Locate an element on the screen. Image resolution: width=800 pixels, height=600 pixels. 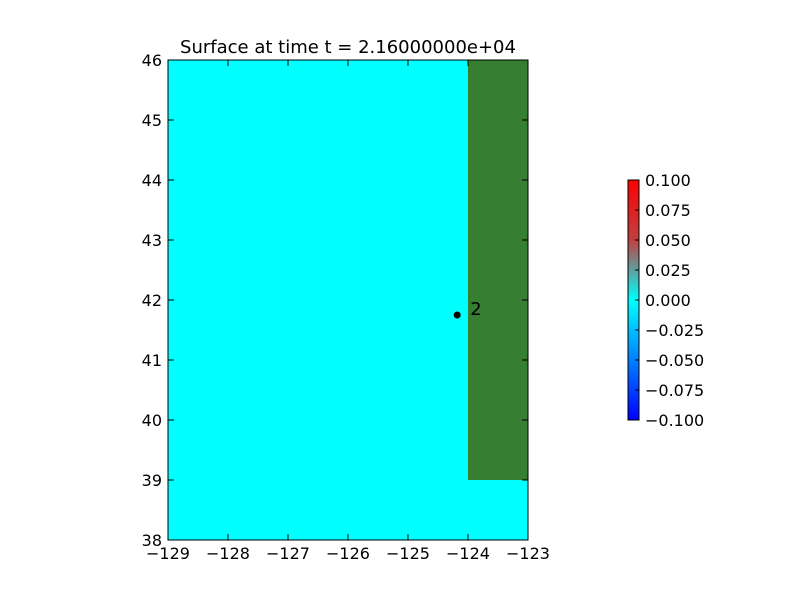
gauge-label: 2 is located at coordinates (475, 309).